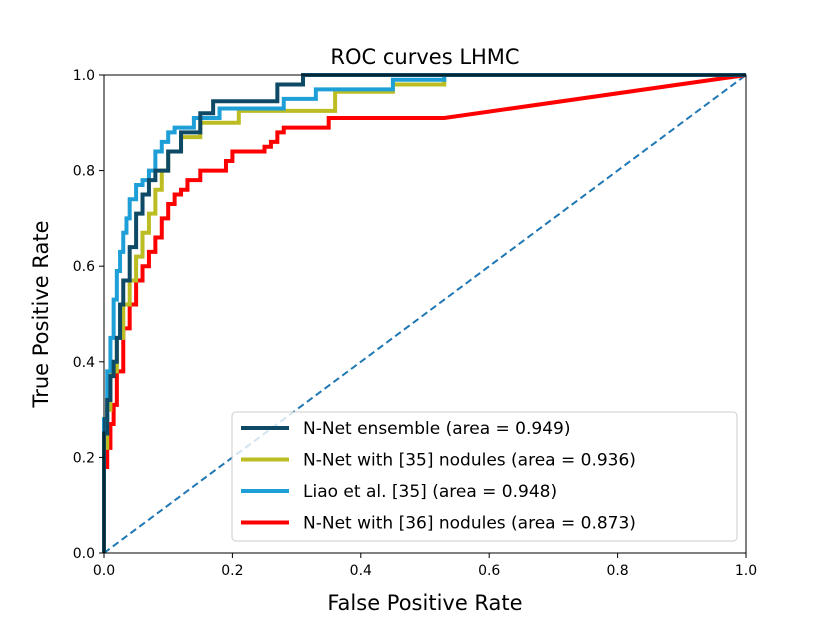 The width and height of the screenshot is (830, 623). Describe the element at coordinates (436, 429) in the screenshot. I see `legend-label: N-Net ensemble (area = 0.949)` at that location.